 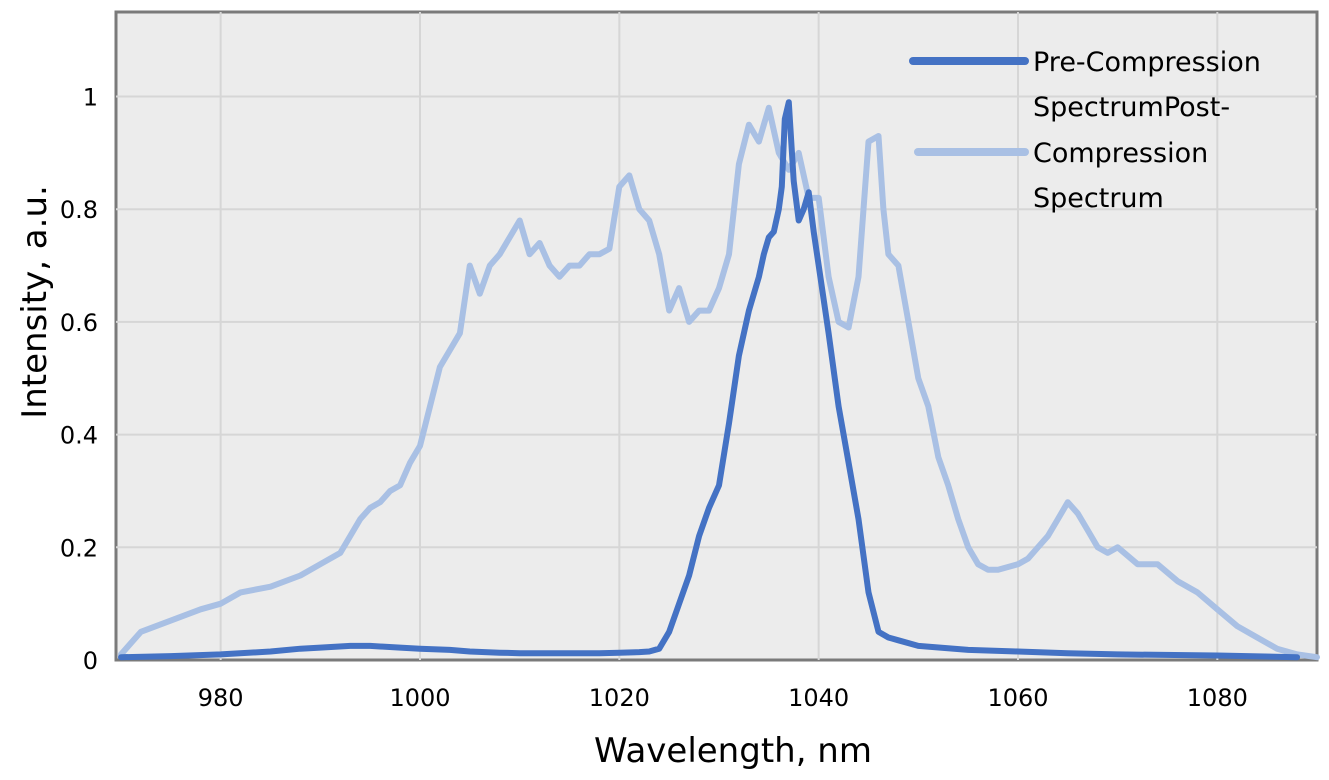 I want to click on x-tick-label: 1020, so click(x=619, y=698).